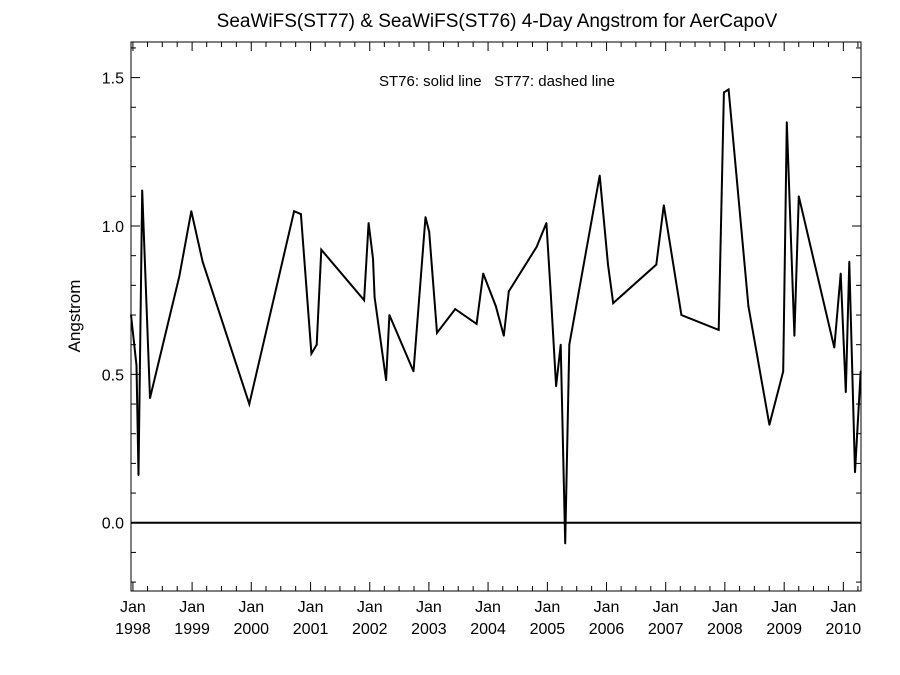 Image resolution: width=900 pixels, height=675 pixels. Describe the element at coordinates (113, 524) in the screenshot. I see `y-tick-label: 0.0` at that location.